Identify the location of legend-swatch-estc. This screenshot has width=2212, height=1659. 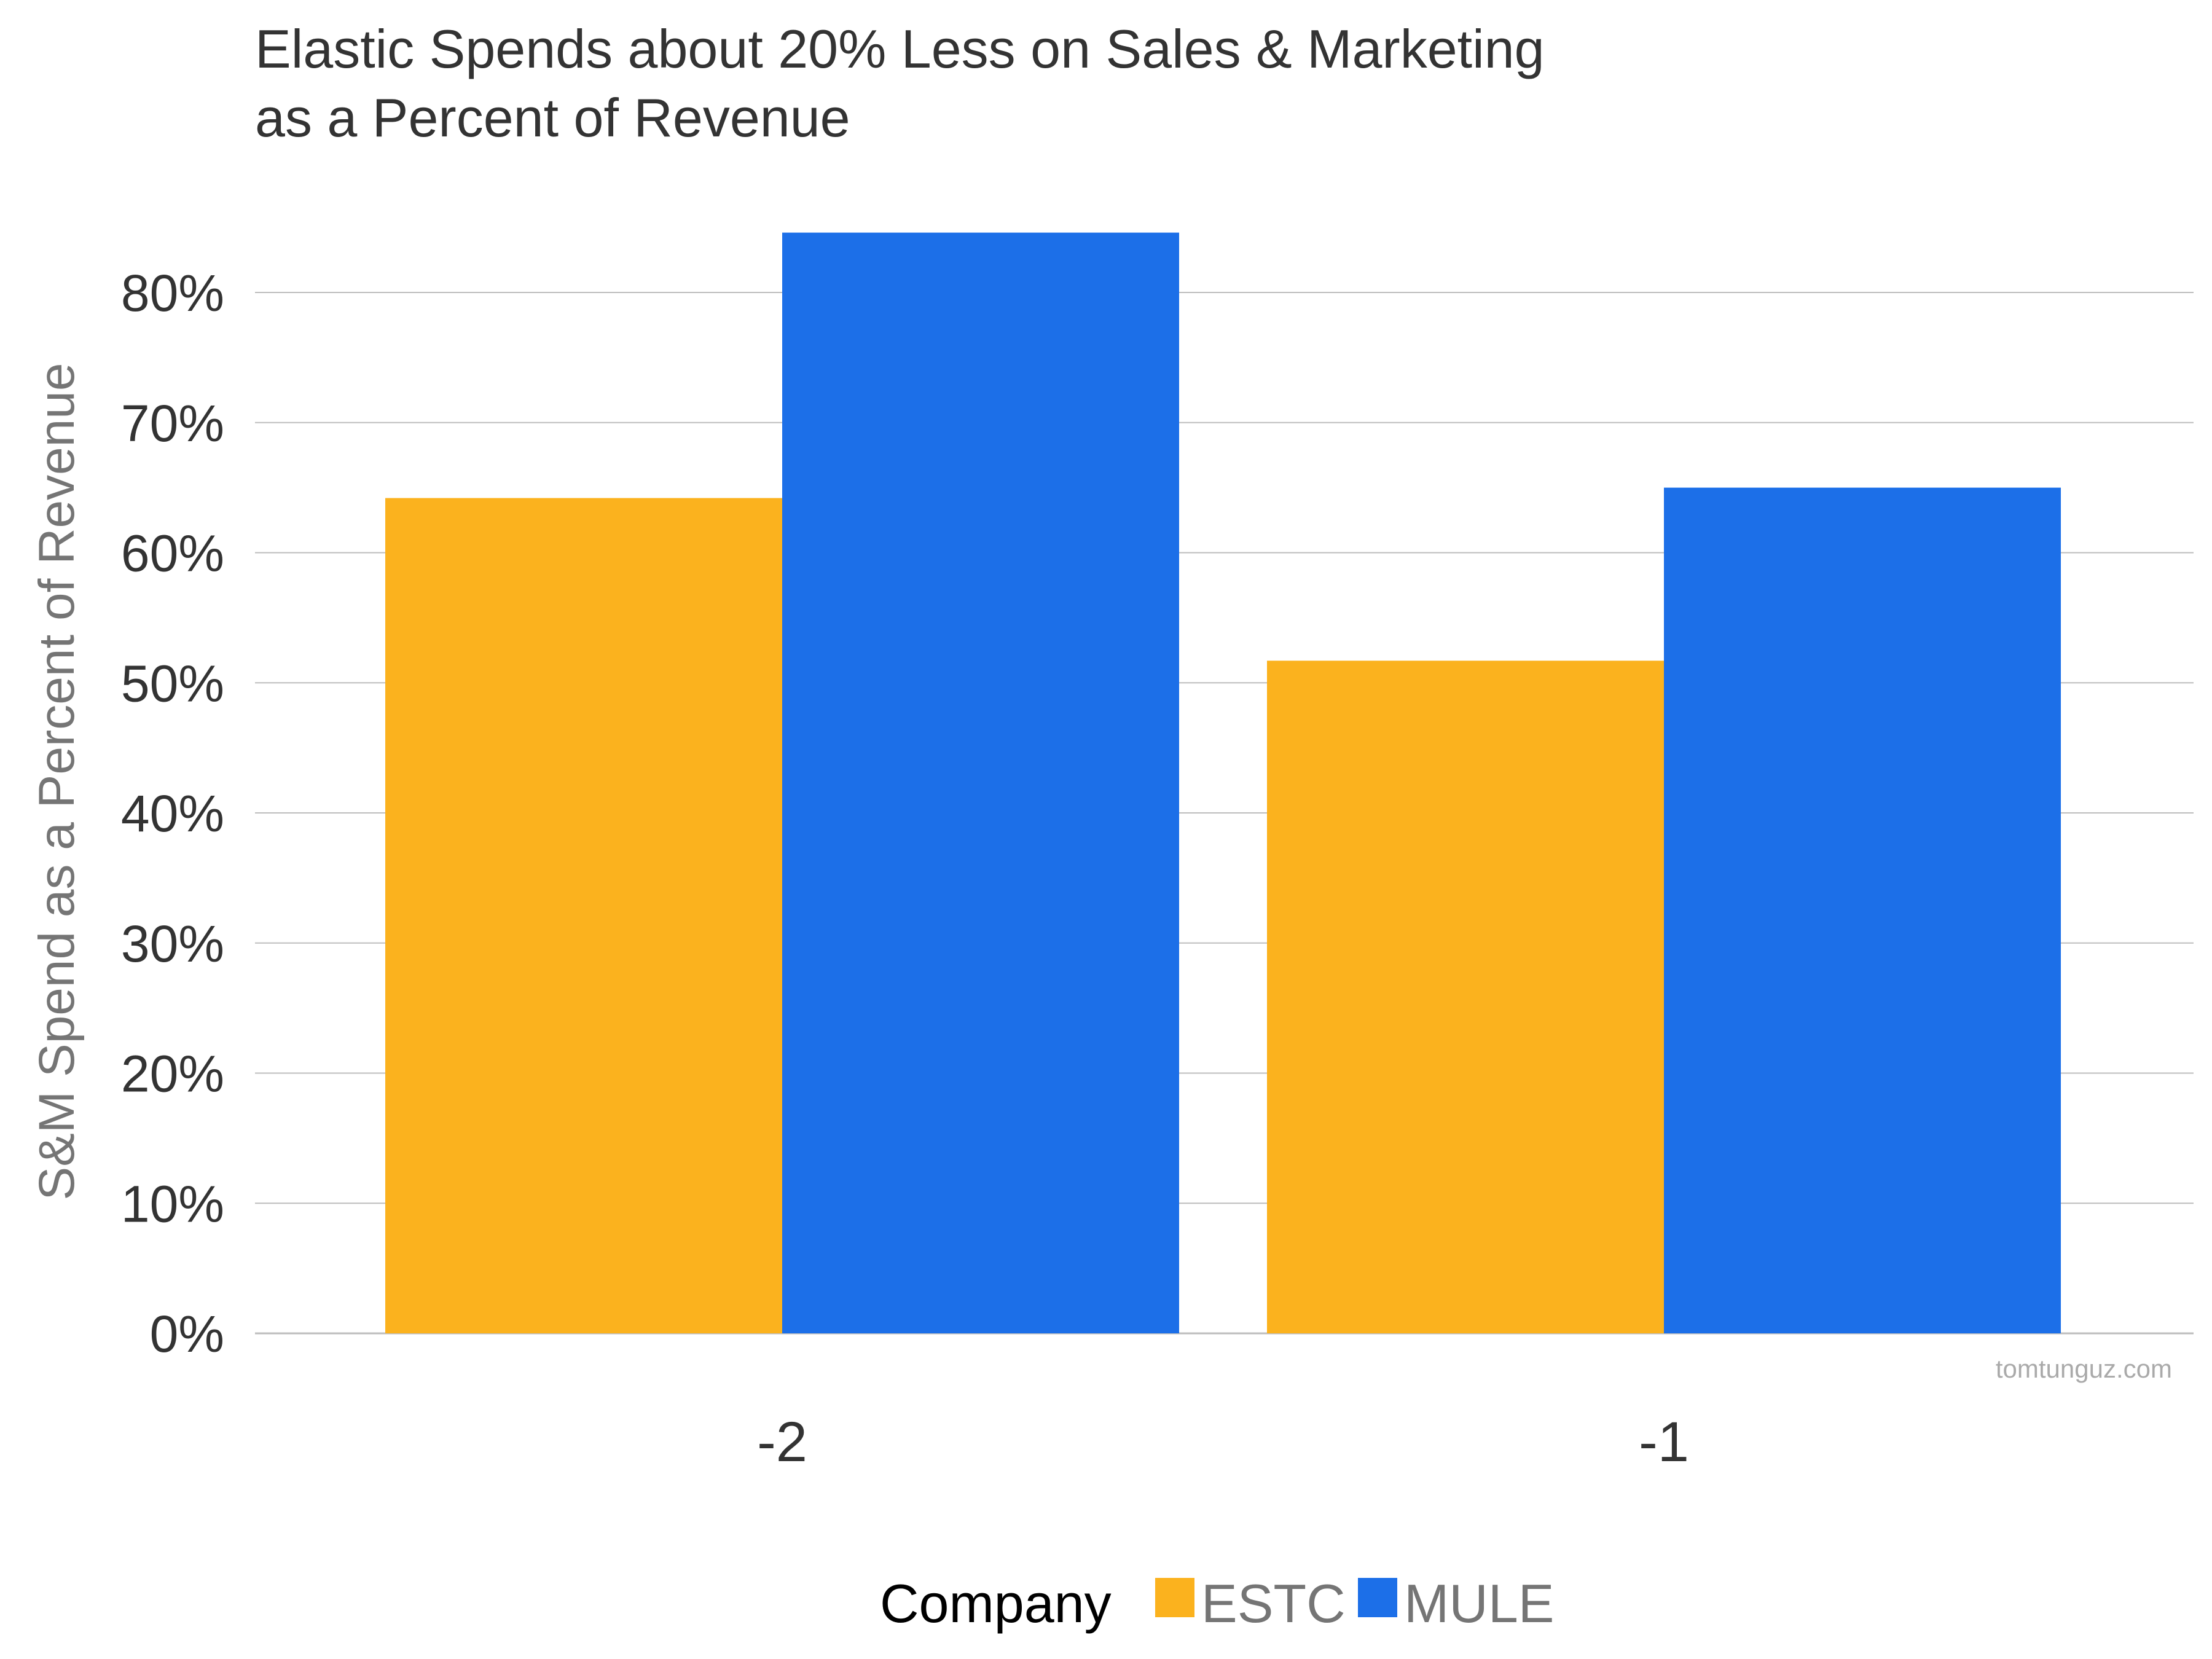
(1174, 1597).